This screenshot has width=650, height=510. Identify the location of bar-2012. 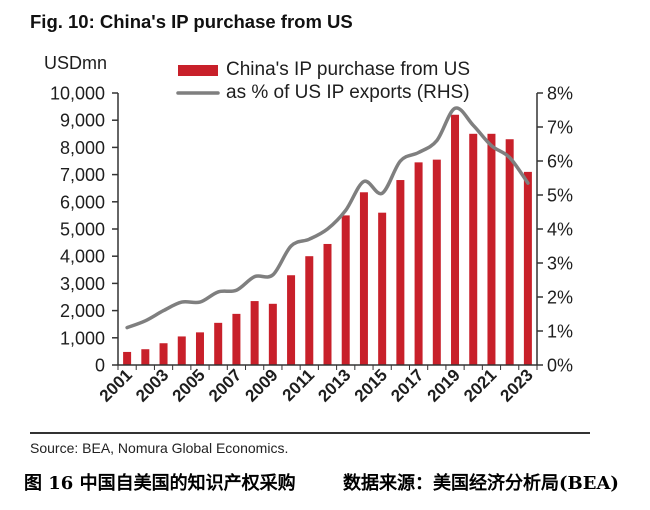
(327, 304).